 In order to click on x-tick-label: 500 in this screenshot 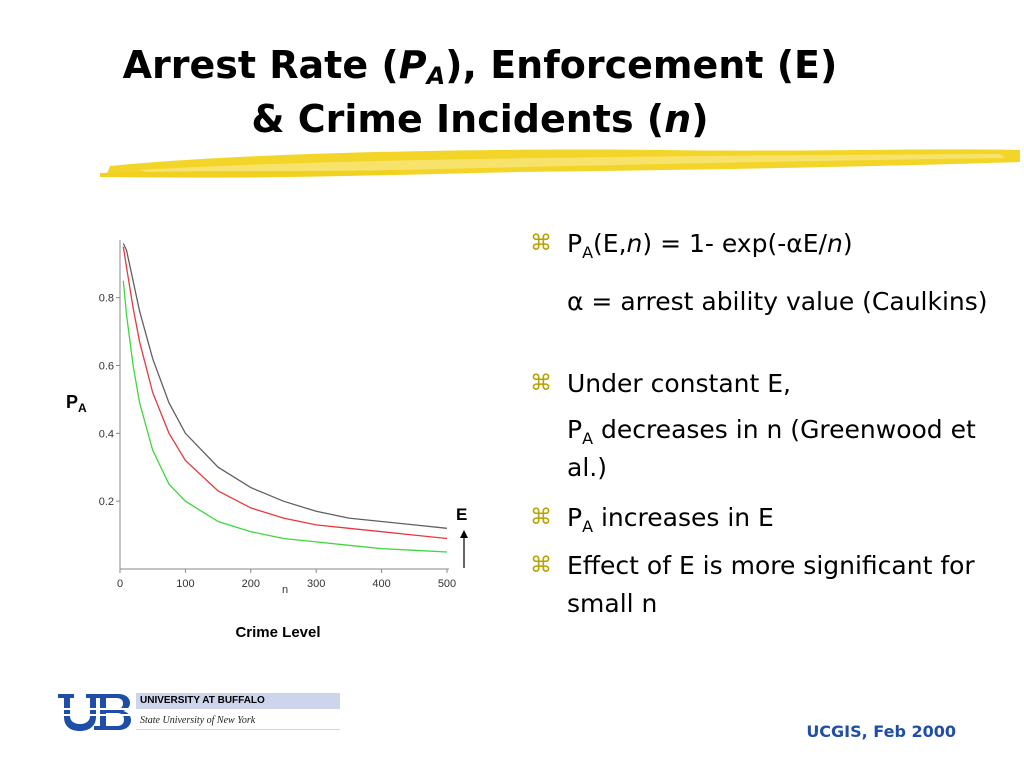, I will do `click(447, 584)`.